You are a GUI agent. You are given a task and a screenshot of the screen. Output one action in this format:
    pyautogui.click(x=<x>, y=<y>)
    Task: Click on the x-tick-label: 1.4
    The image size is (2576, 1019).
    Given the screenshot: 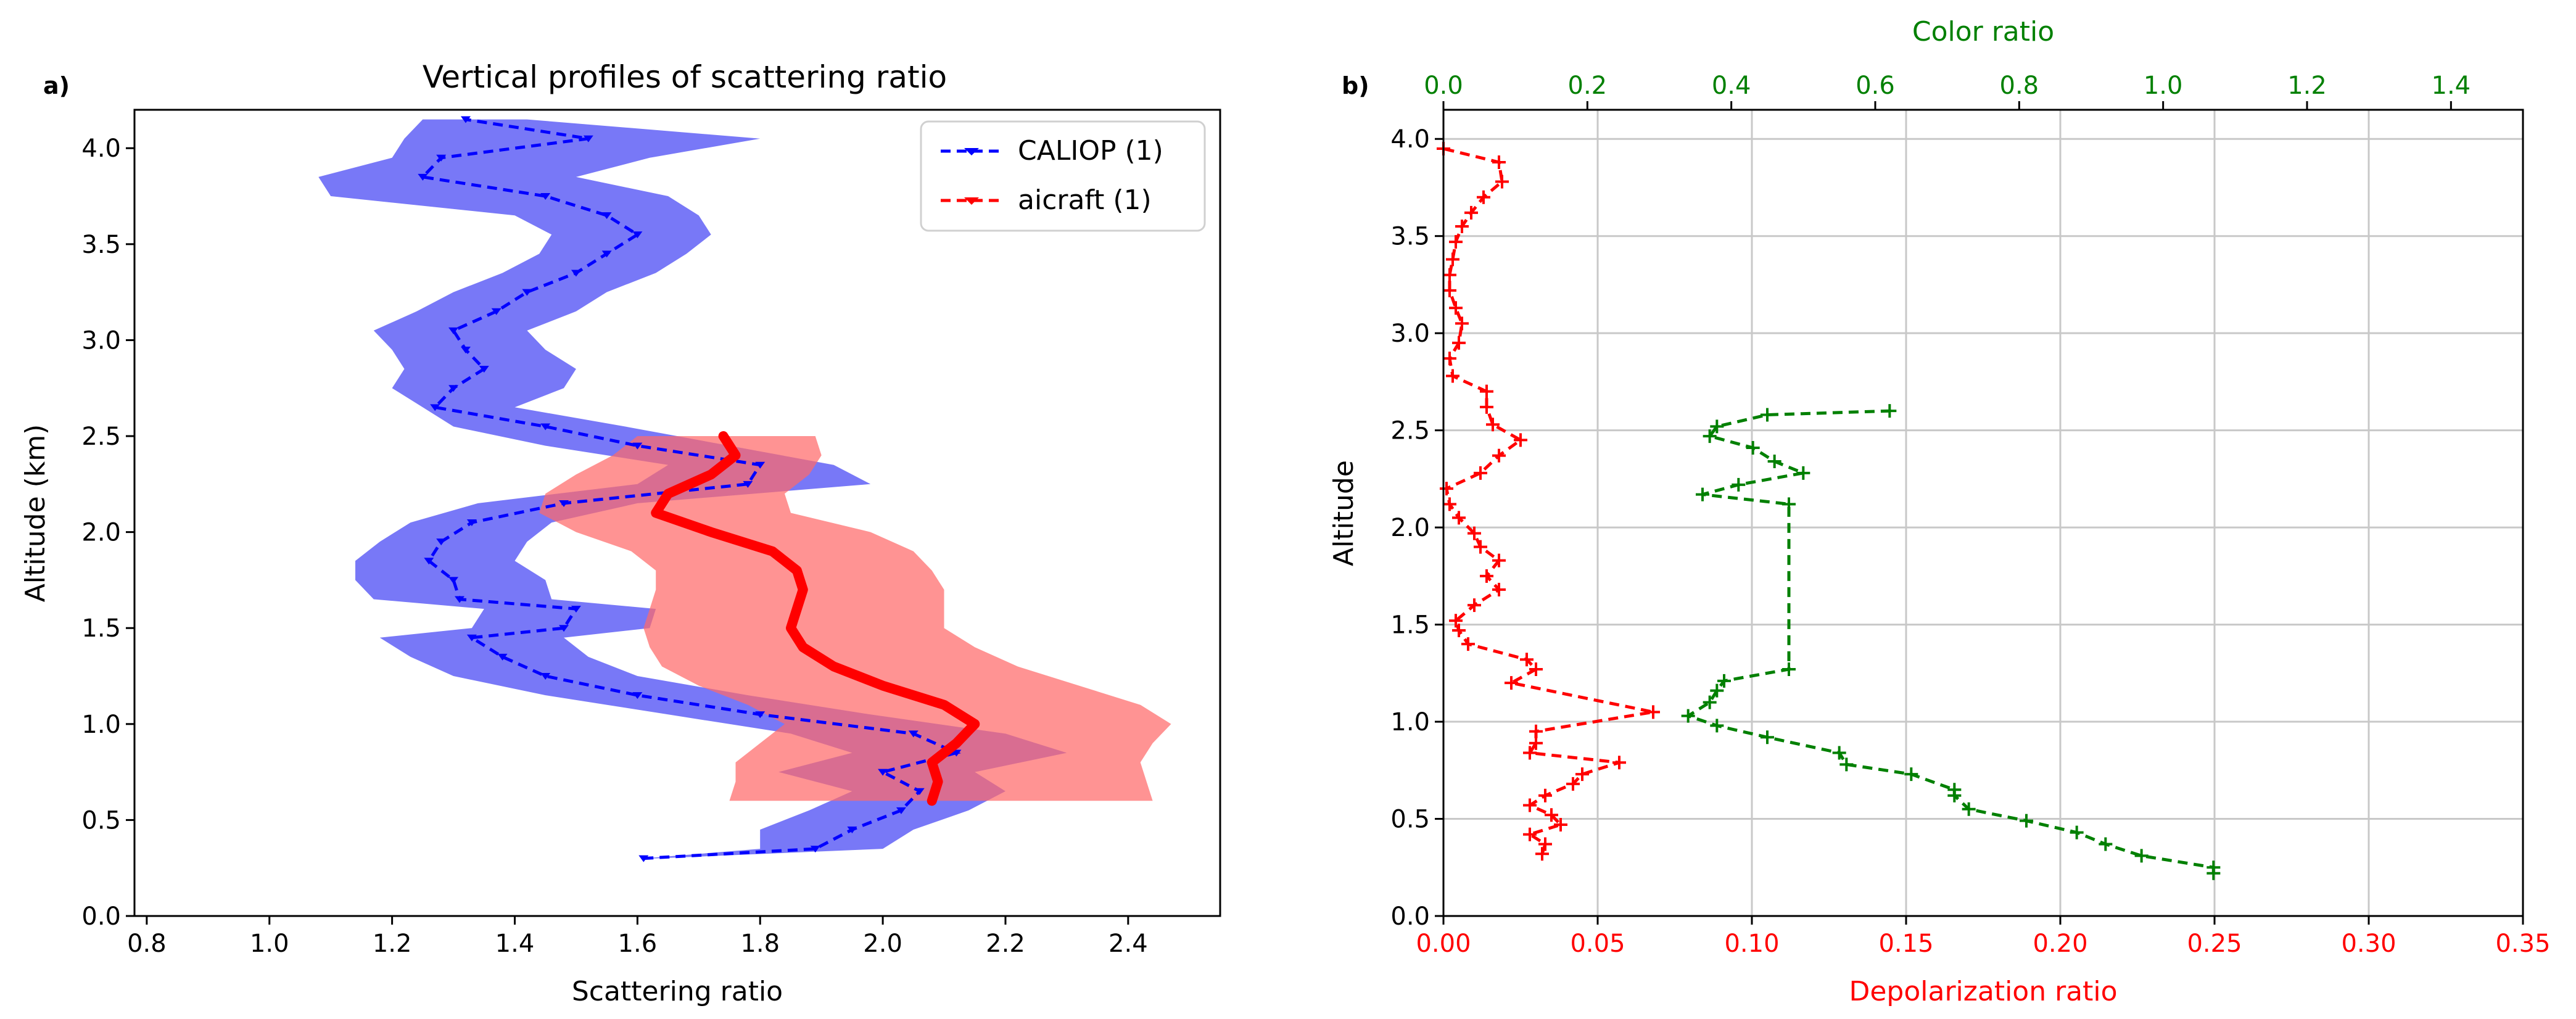 What is the action you would take?
    pyautogui.click(x=515, y=944)
    